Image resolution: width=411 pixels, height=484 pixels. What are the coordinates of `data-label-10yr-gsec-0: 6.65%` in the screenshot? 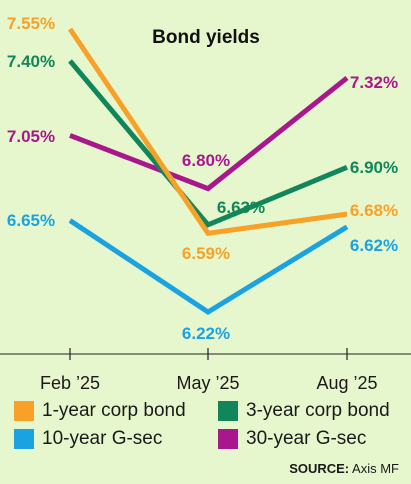 It's located at (31, 220).